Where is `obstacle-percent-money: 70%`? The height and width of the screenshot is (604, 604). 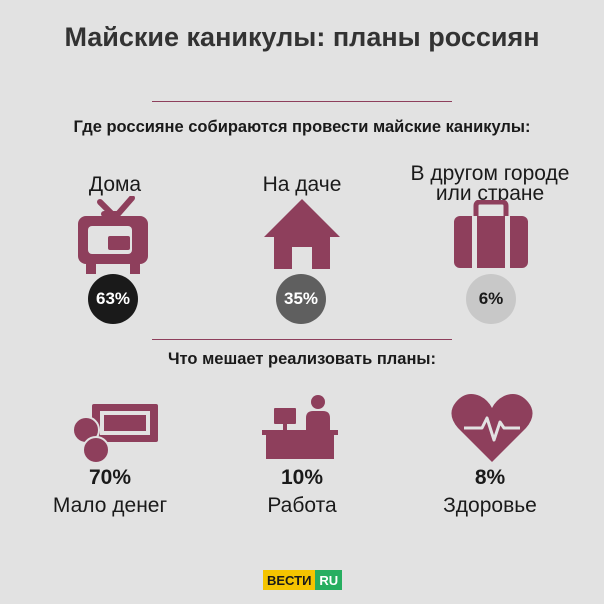 obstacle-percent-money: 70% is located at coordinates (110, 477).